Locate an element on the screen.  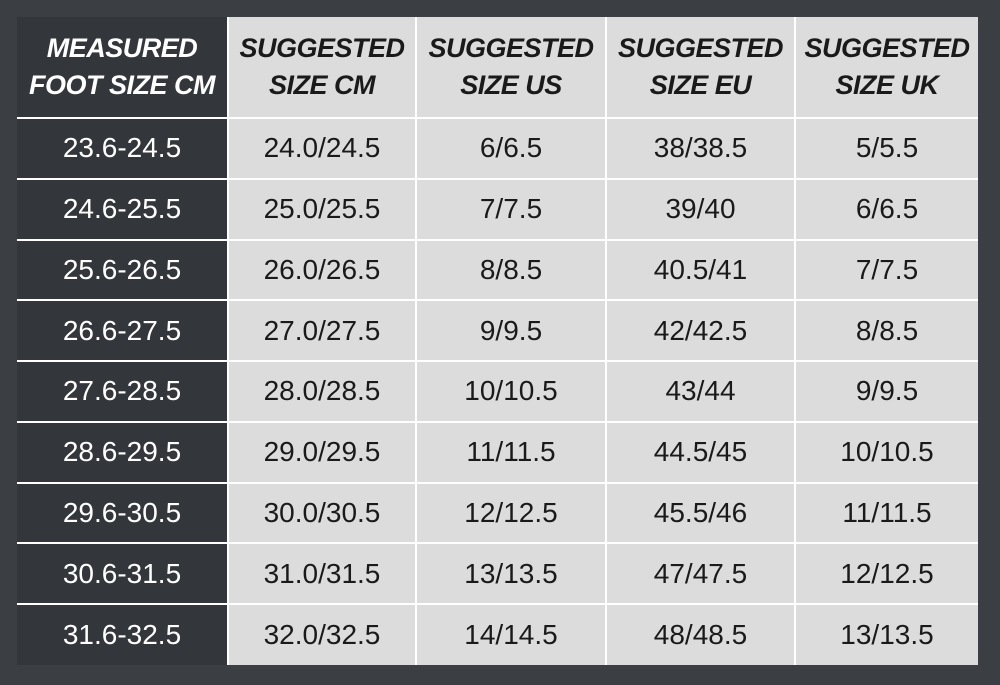
header-cell: SUGGESTED SIZE CM is located at coordinates (322, 67).